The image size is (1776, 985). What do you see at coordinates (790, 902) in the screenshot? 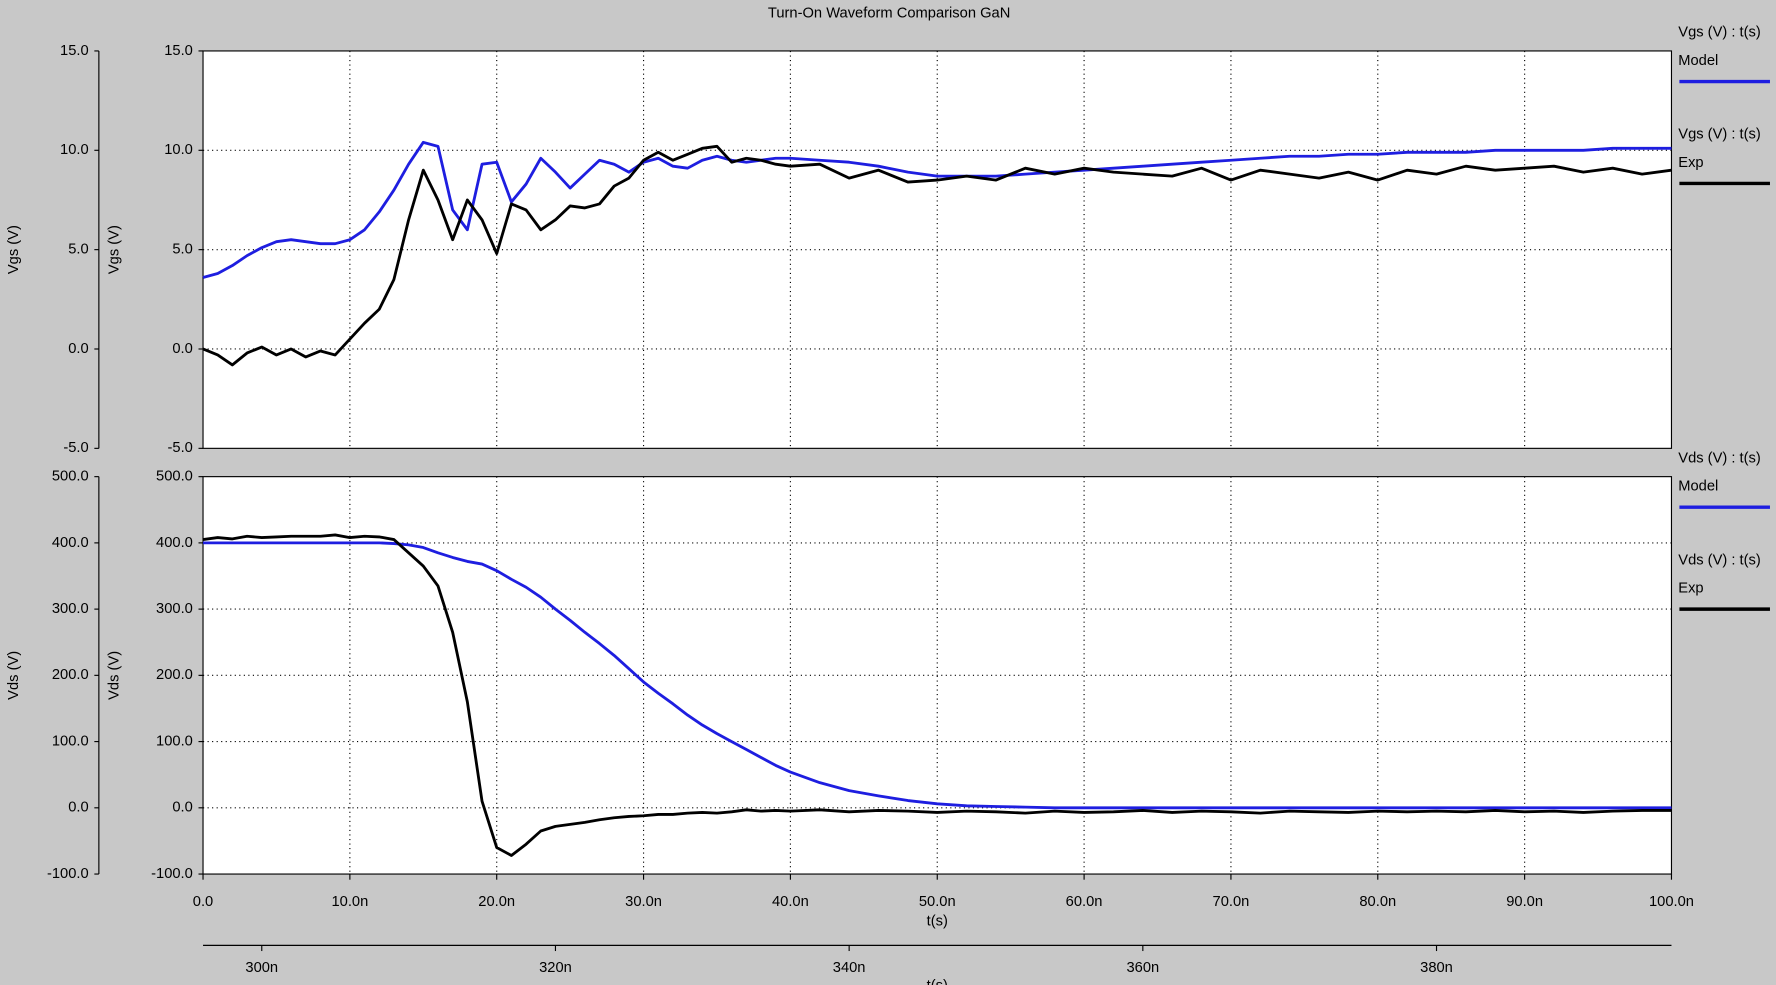
I see `x-tick-label: 40.0n` at bounding box center [790, 902].